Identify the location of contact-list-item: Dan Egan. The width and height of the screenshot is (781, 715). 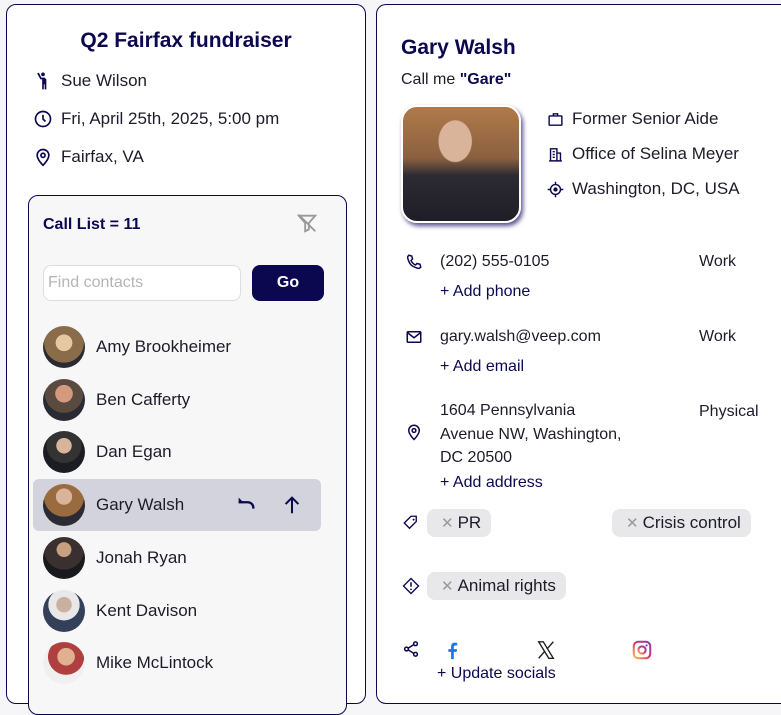
(177, 452).